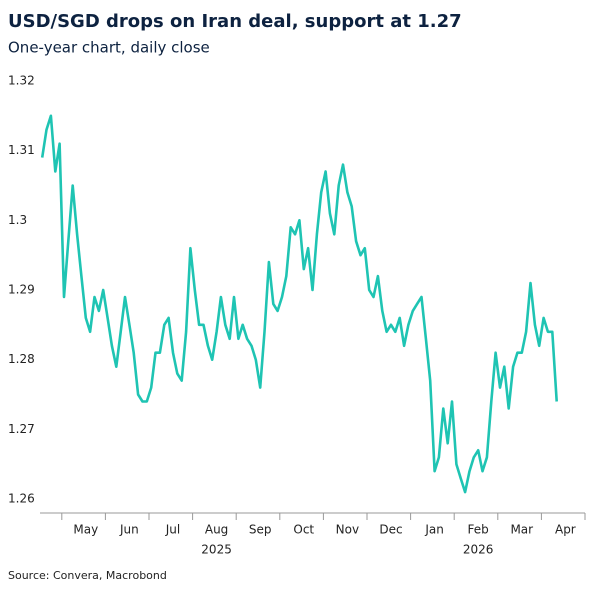  I want to click on y-tick-label: 1.28, so click(21, 359).